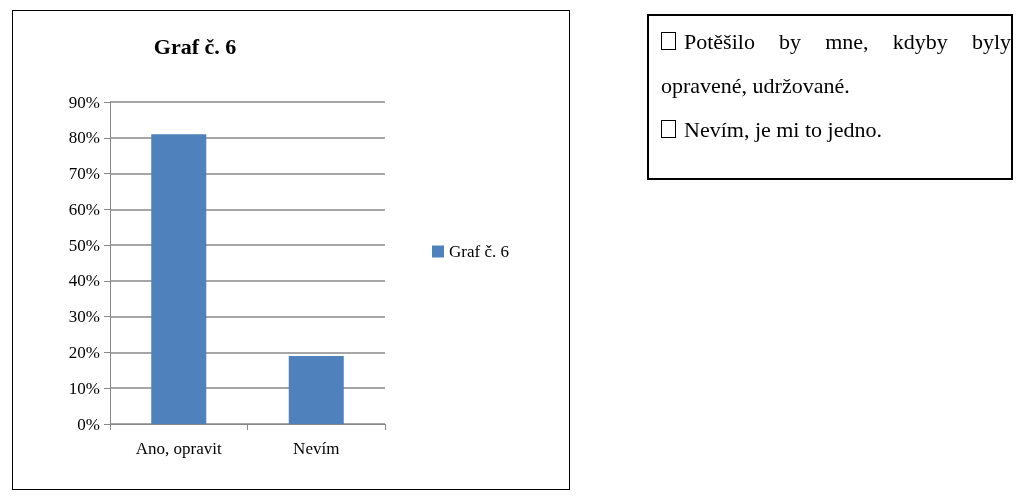 Image resolution: width=1021 pixels, height=503 pixels. Describe the element at coordinates (84, 245) in the screenshot. I see `y-tick-label: 50%` at that location.